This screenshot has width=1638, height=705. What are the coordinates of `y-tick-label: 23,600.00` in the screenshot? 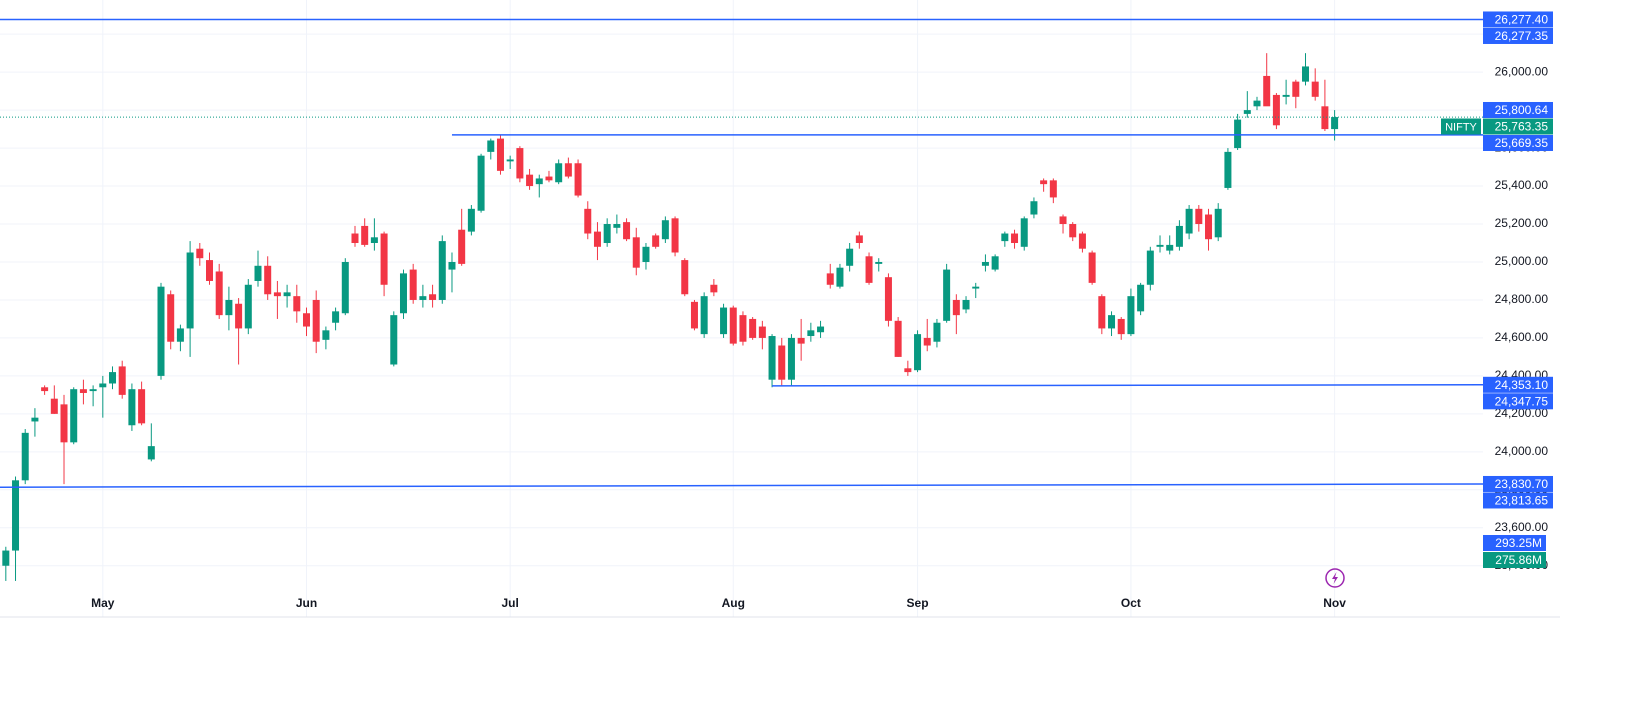 It's located at (1522, 527).